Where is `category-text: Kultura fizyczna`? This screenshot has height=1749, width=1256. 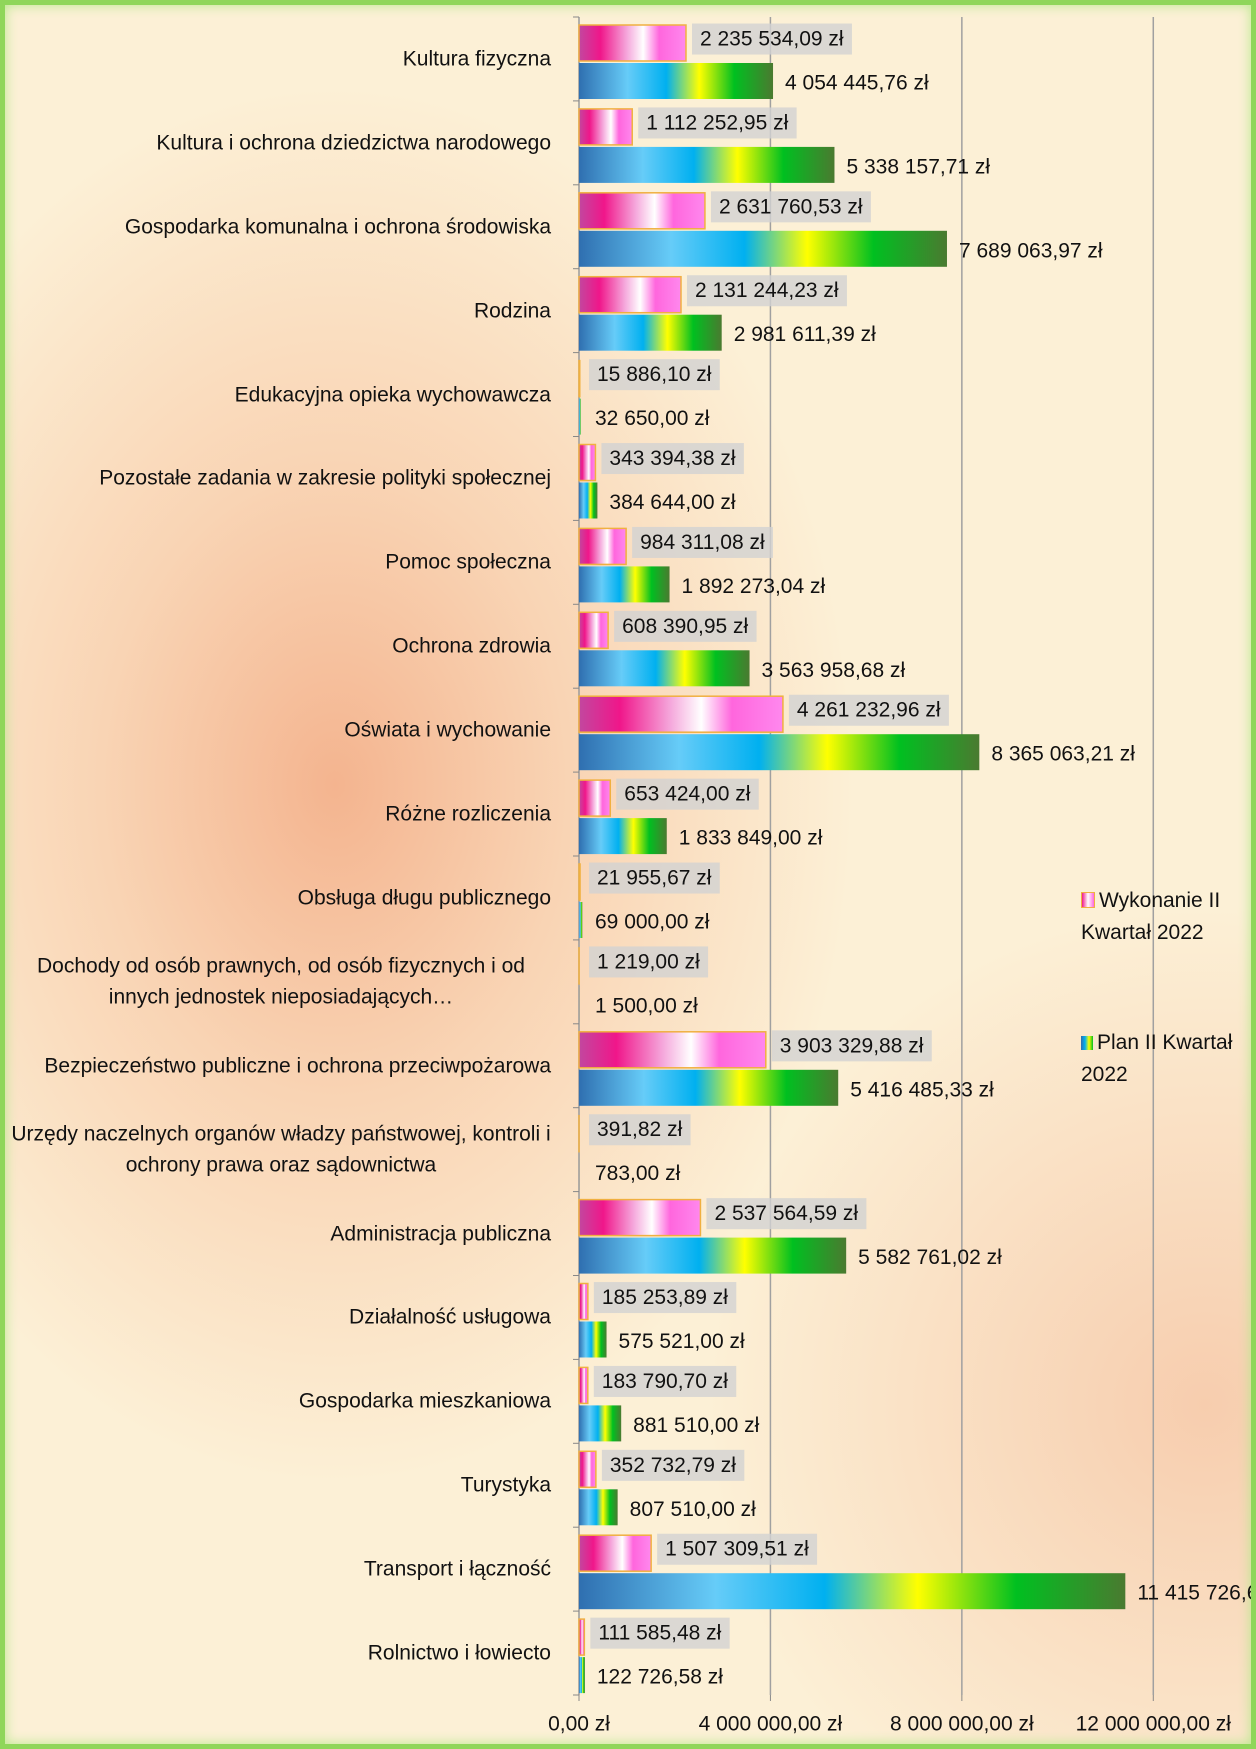
category-text: Kultura fizyczna is located at coordinates (476, 59).